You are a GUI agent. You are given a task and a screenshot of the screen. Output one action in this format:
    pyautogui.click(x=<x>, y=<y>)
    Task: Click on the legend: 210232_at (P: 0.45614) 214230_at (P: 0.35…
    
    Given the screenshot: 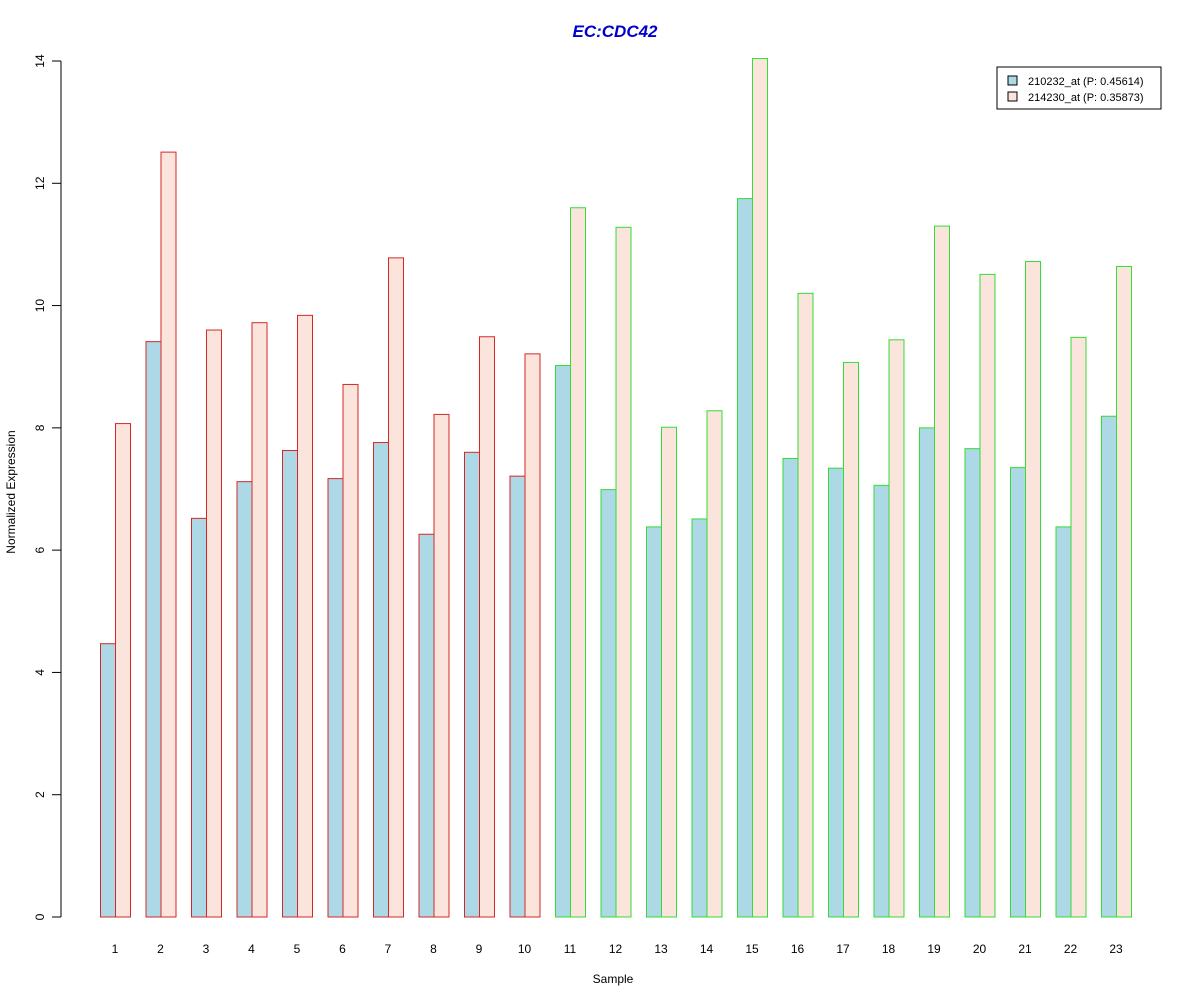 What is the action you would take?
    pyautogui.click(x=1079, y=88)
    